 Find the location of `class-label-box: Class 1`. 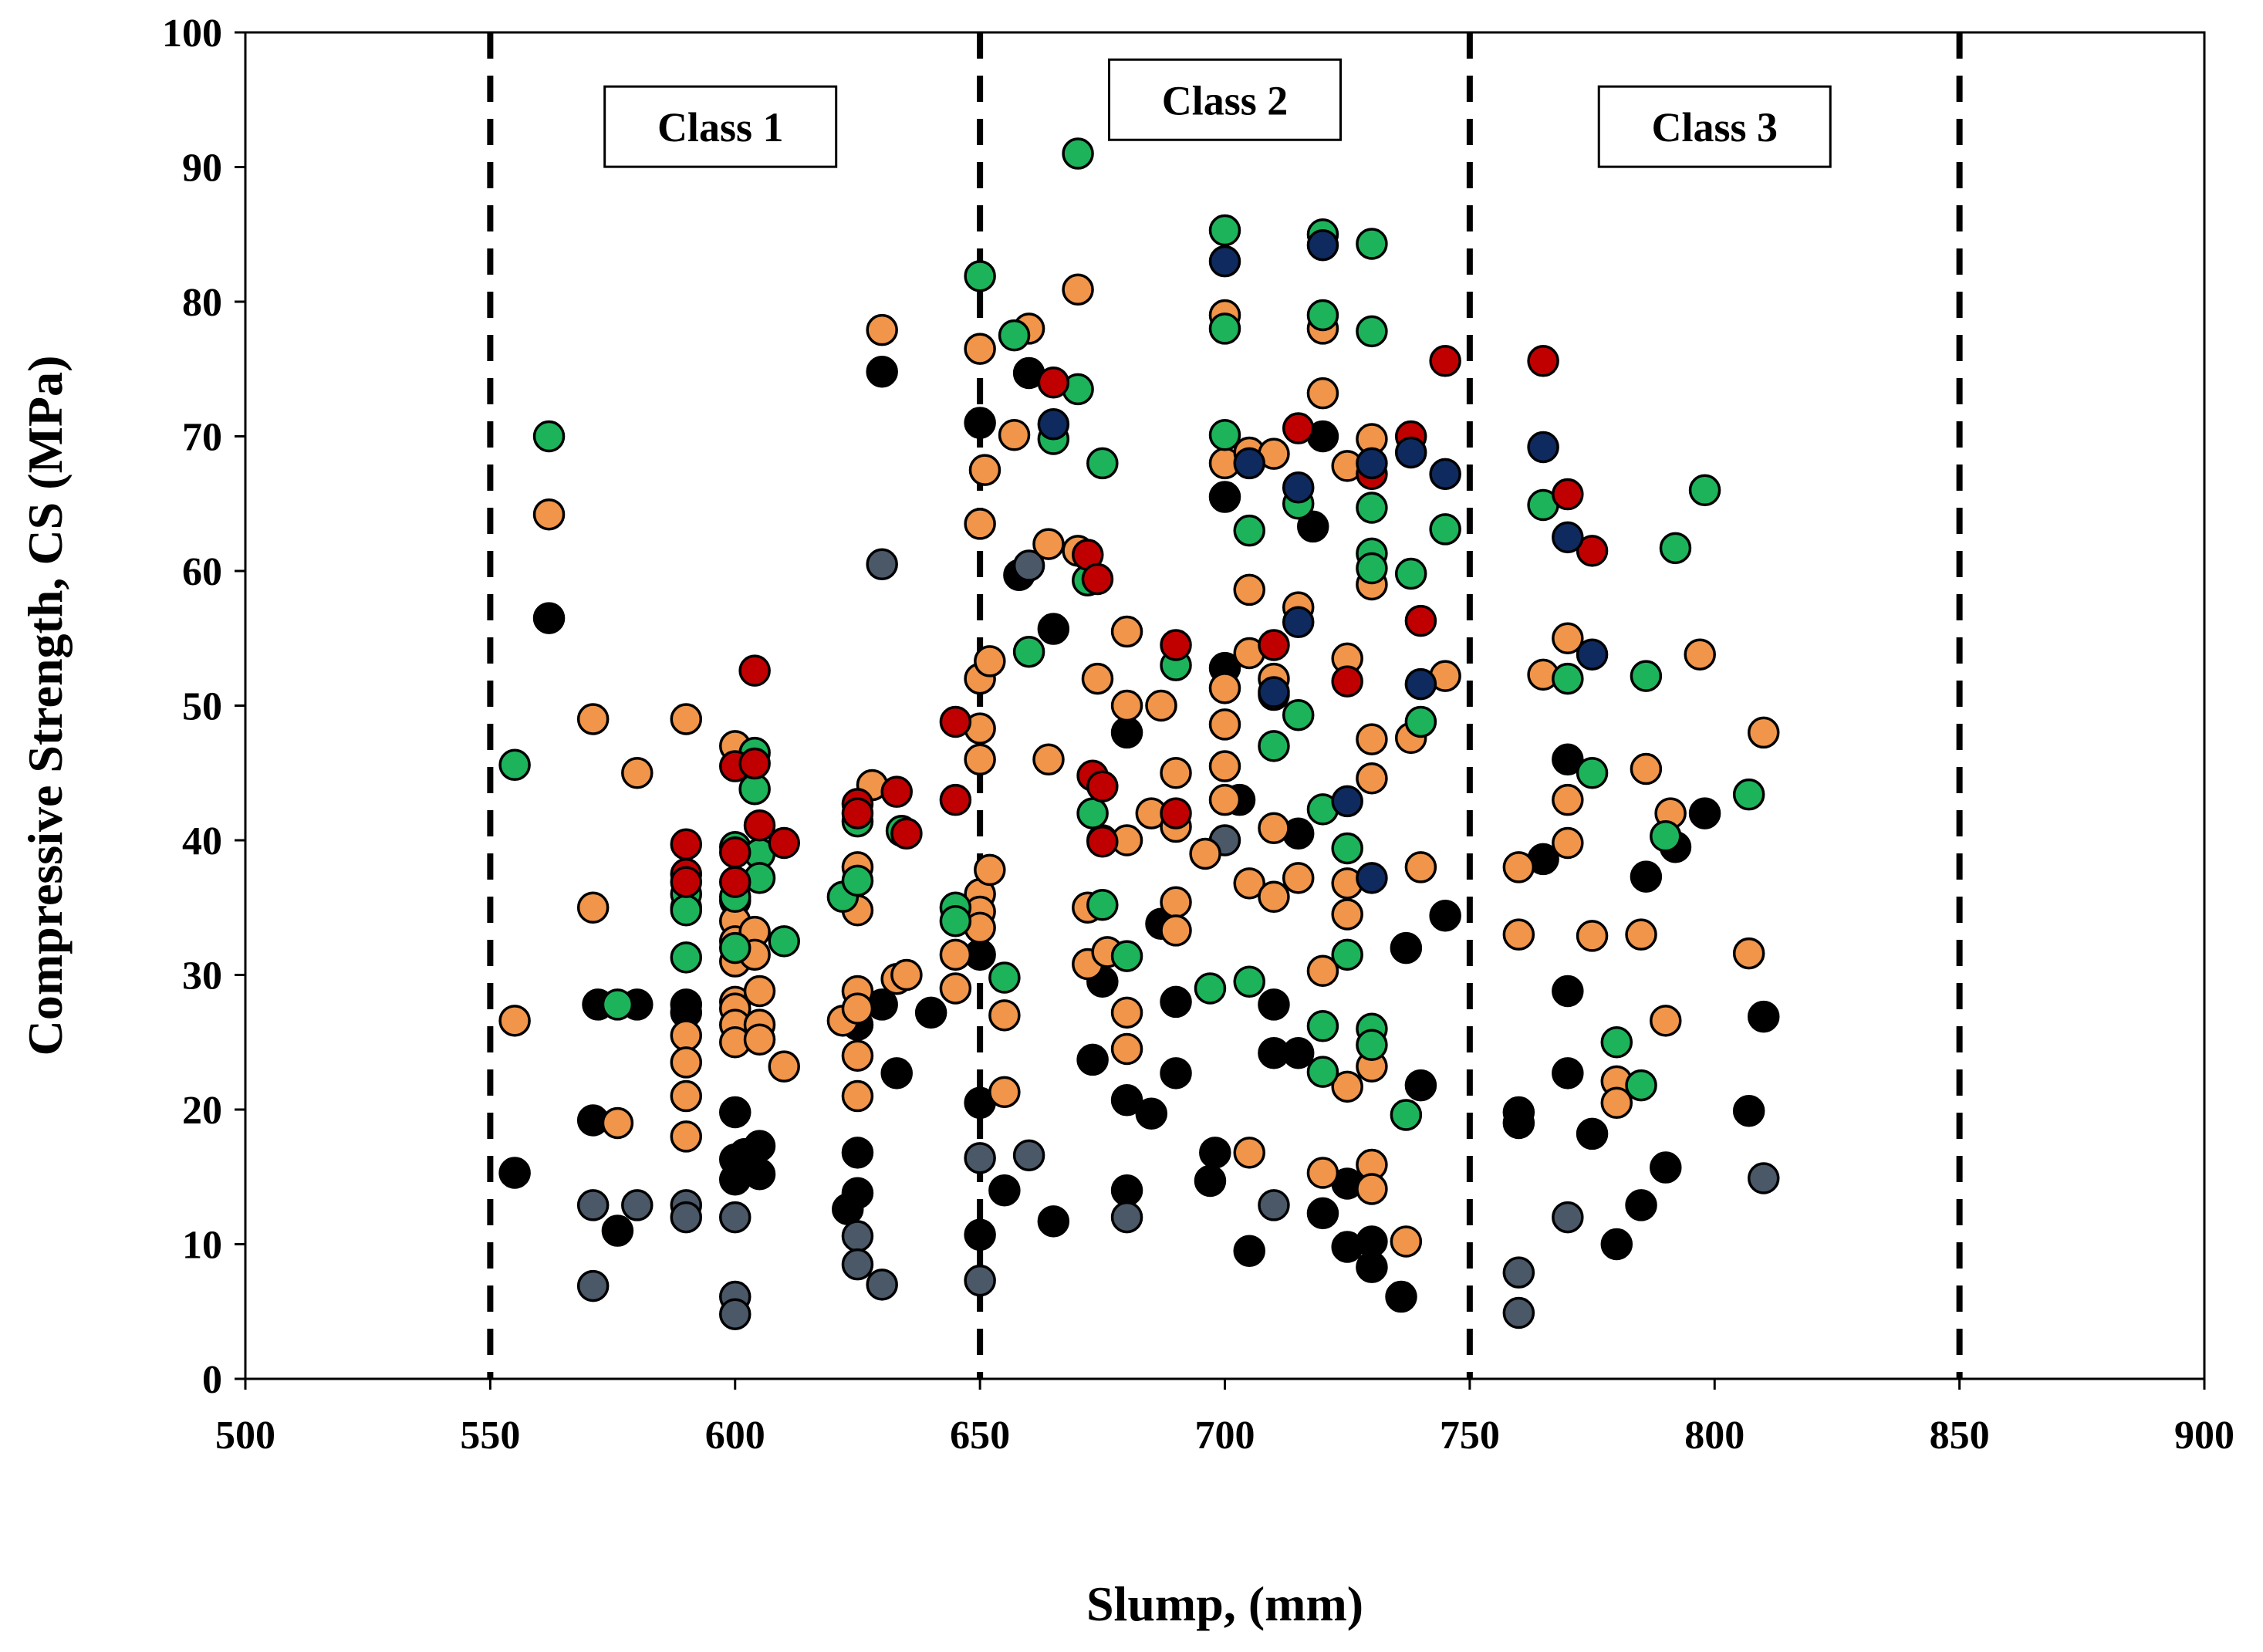

class-label-box: Class 1 is located at coordinates (720, 126).